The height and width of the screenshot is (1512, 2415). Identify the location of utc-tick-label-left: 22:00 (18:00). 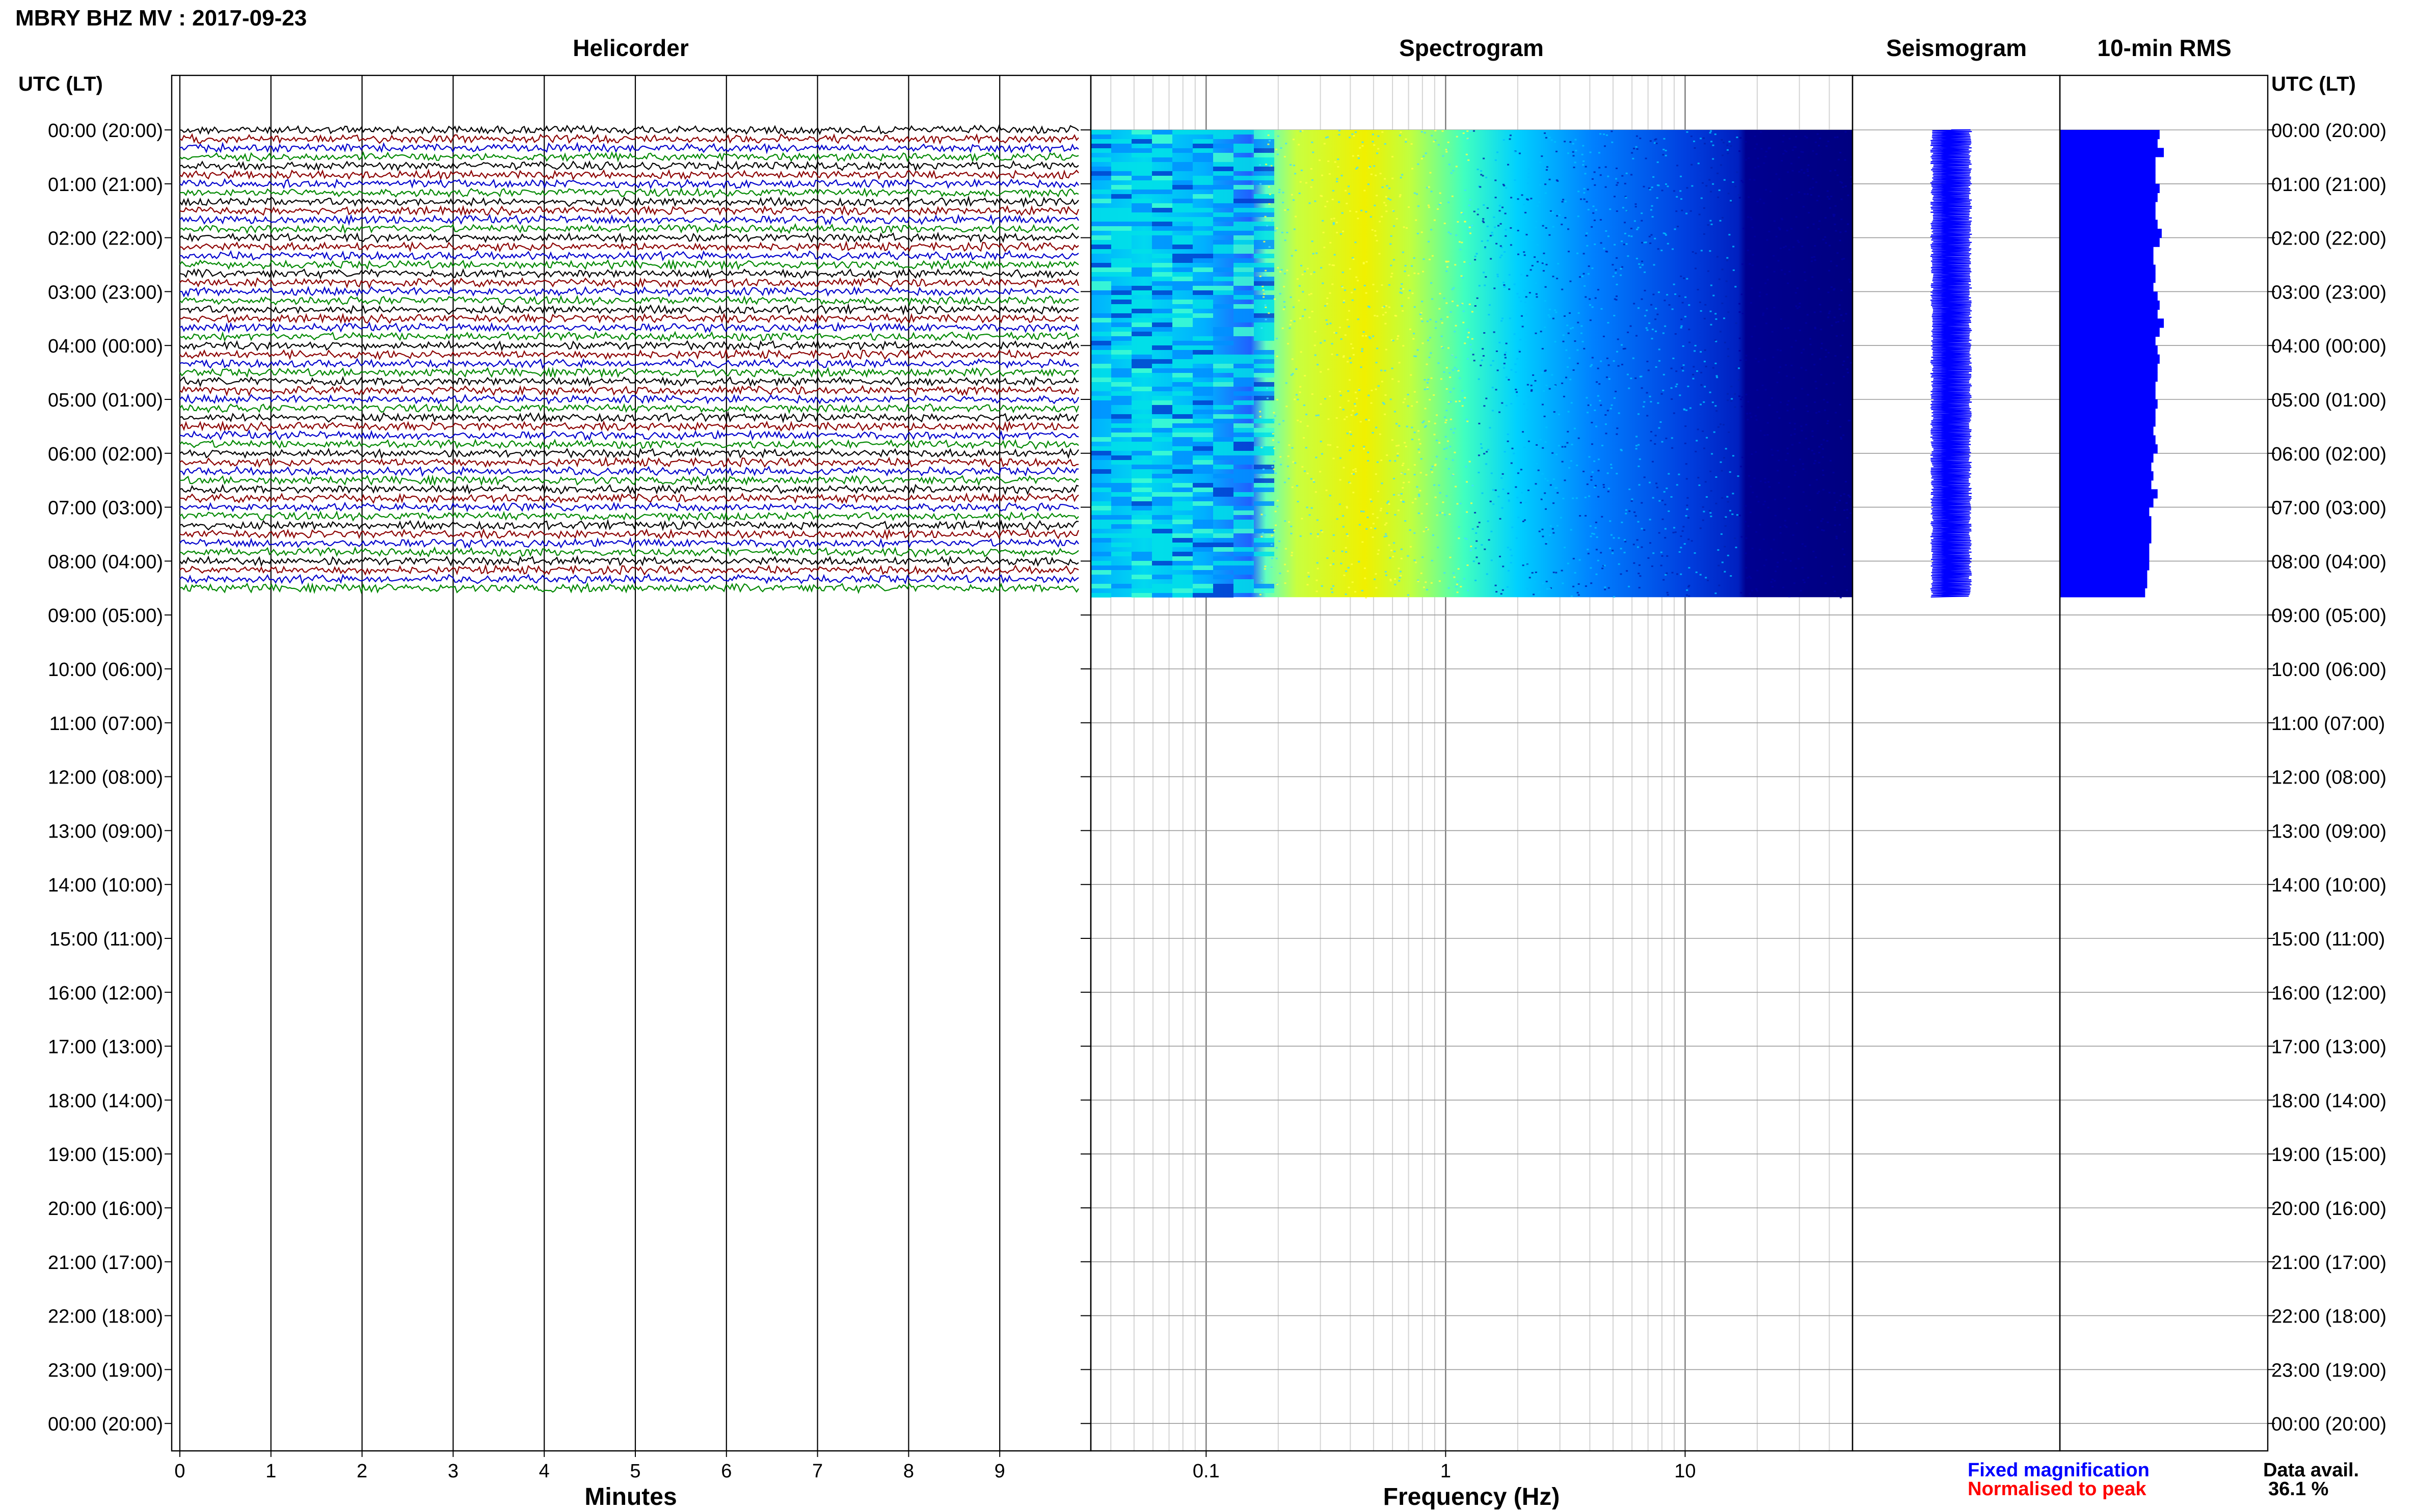
(106, 1317).